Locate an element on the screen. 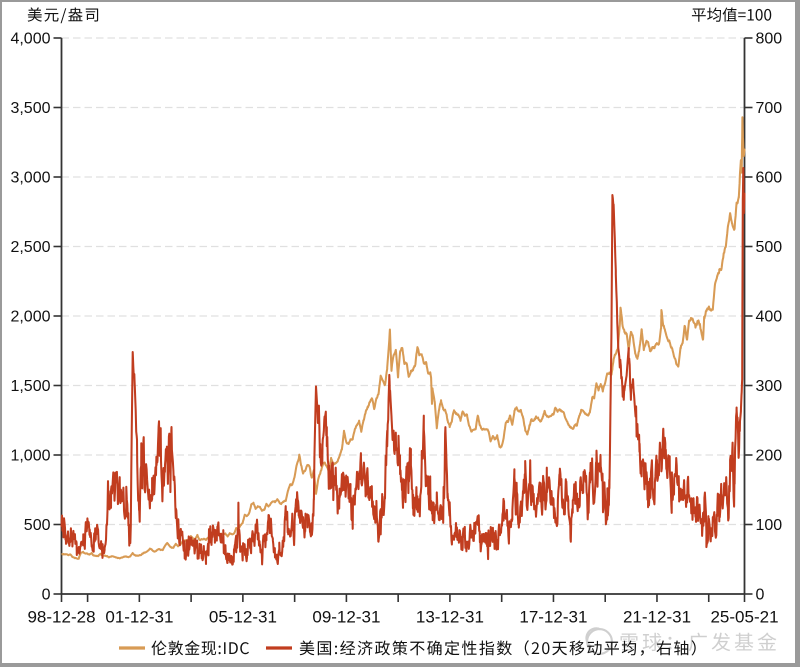 Image resolution: width=800 pixels, height=667 pixels. svg-text: 100 is located at coordinates (769, 525).